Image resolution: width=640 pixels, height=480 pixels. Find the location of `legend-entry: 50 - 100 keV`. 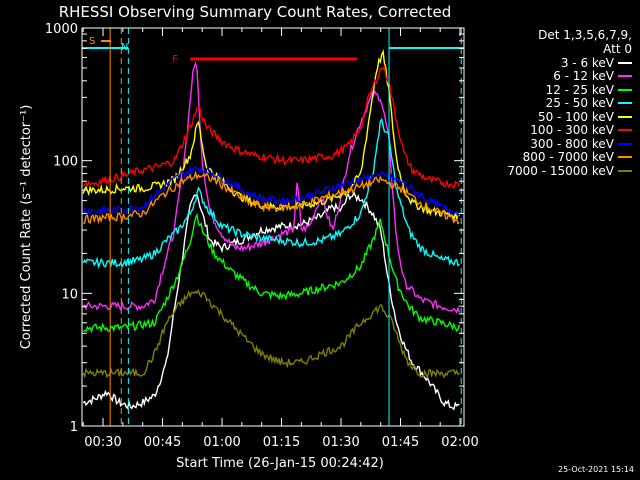

legend-entry: 50 - 100 keV is located at coordinates (556, 117).